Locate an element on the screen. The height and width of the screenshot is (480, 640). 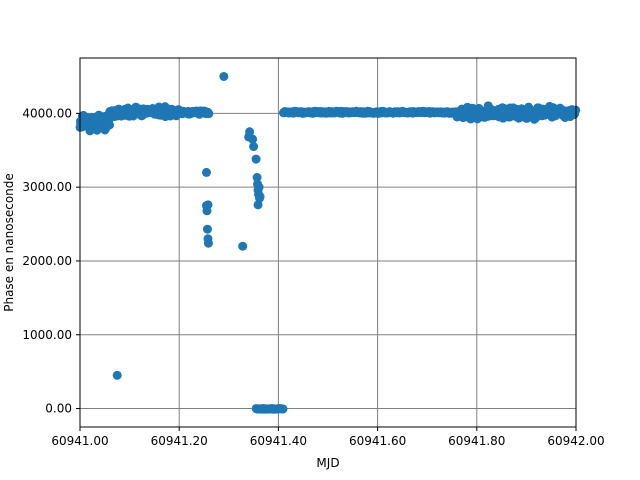
y-tick-label: 2000.00 is located at coordinates (47, 261).